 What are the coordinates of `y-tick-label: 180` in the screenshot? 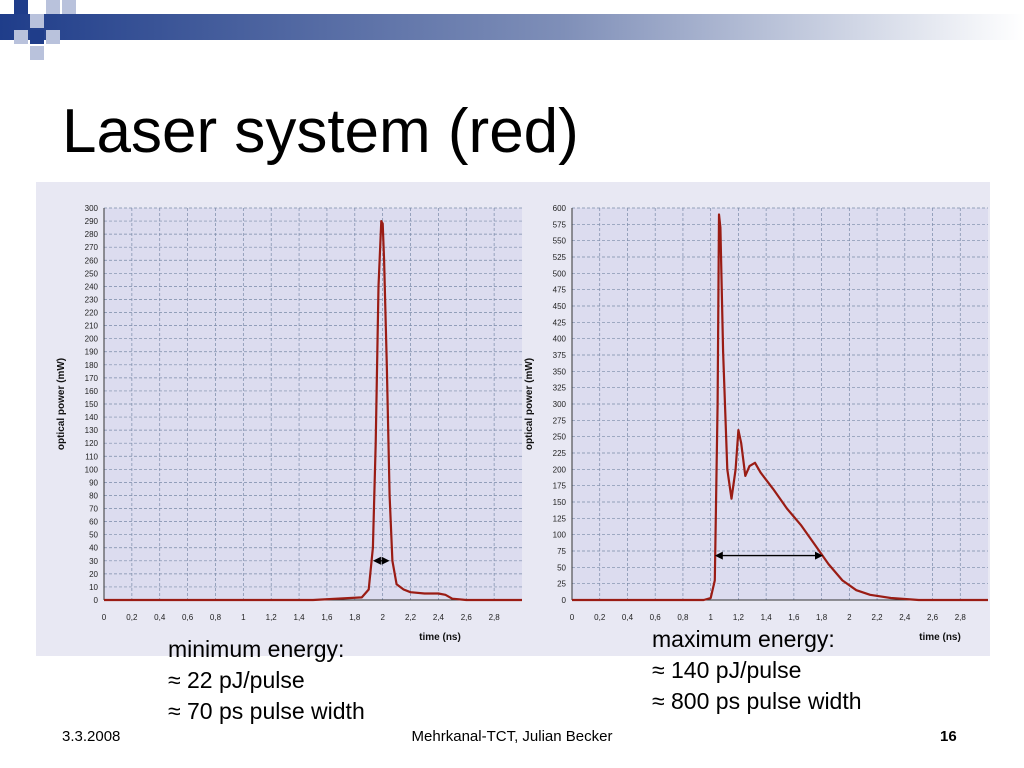 It's located at (92, 365).